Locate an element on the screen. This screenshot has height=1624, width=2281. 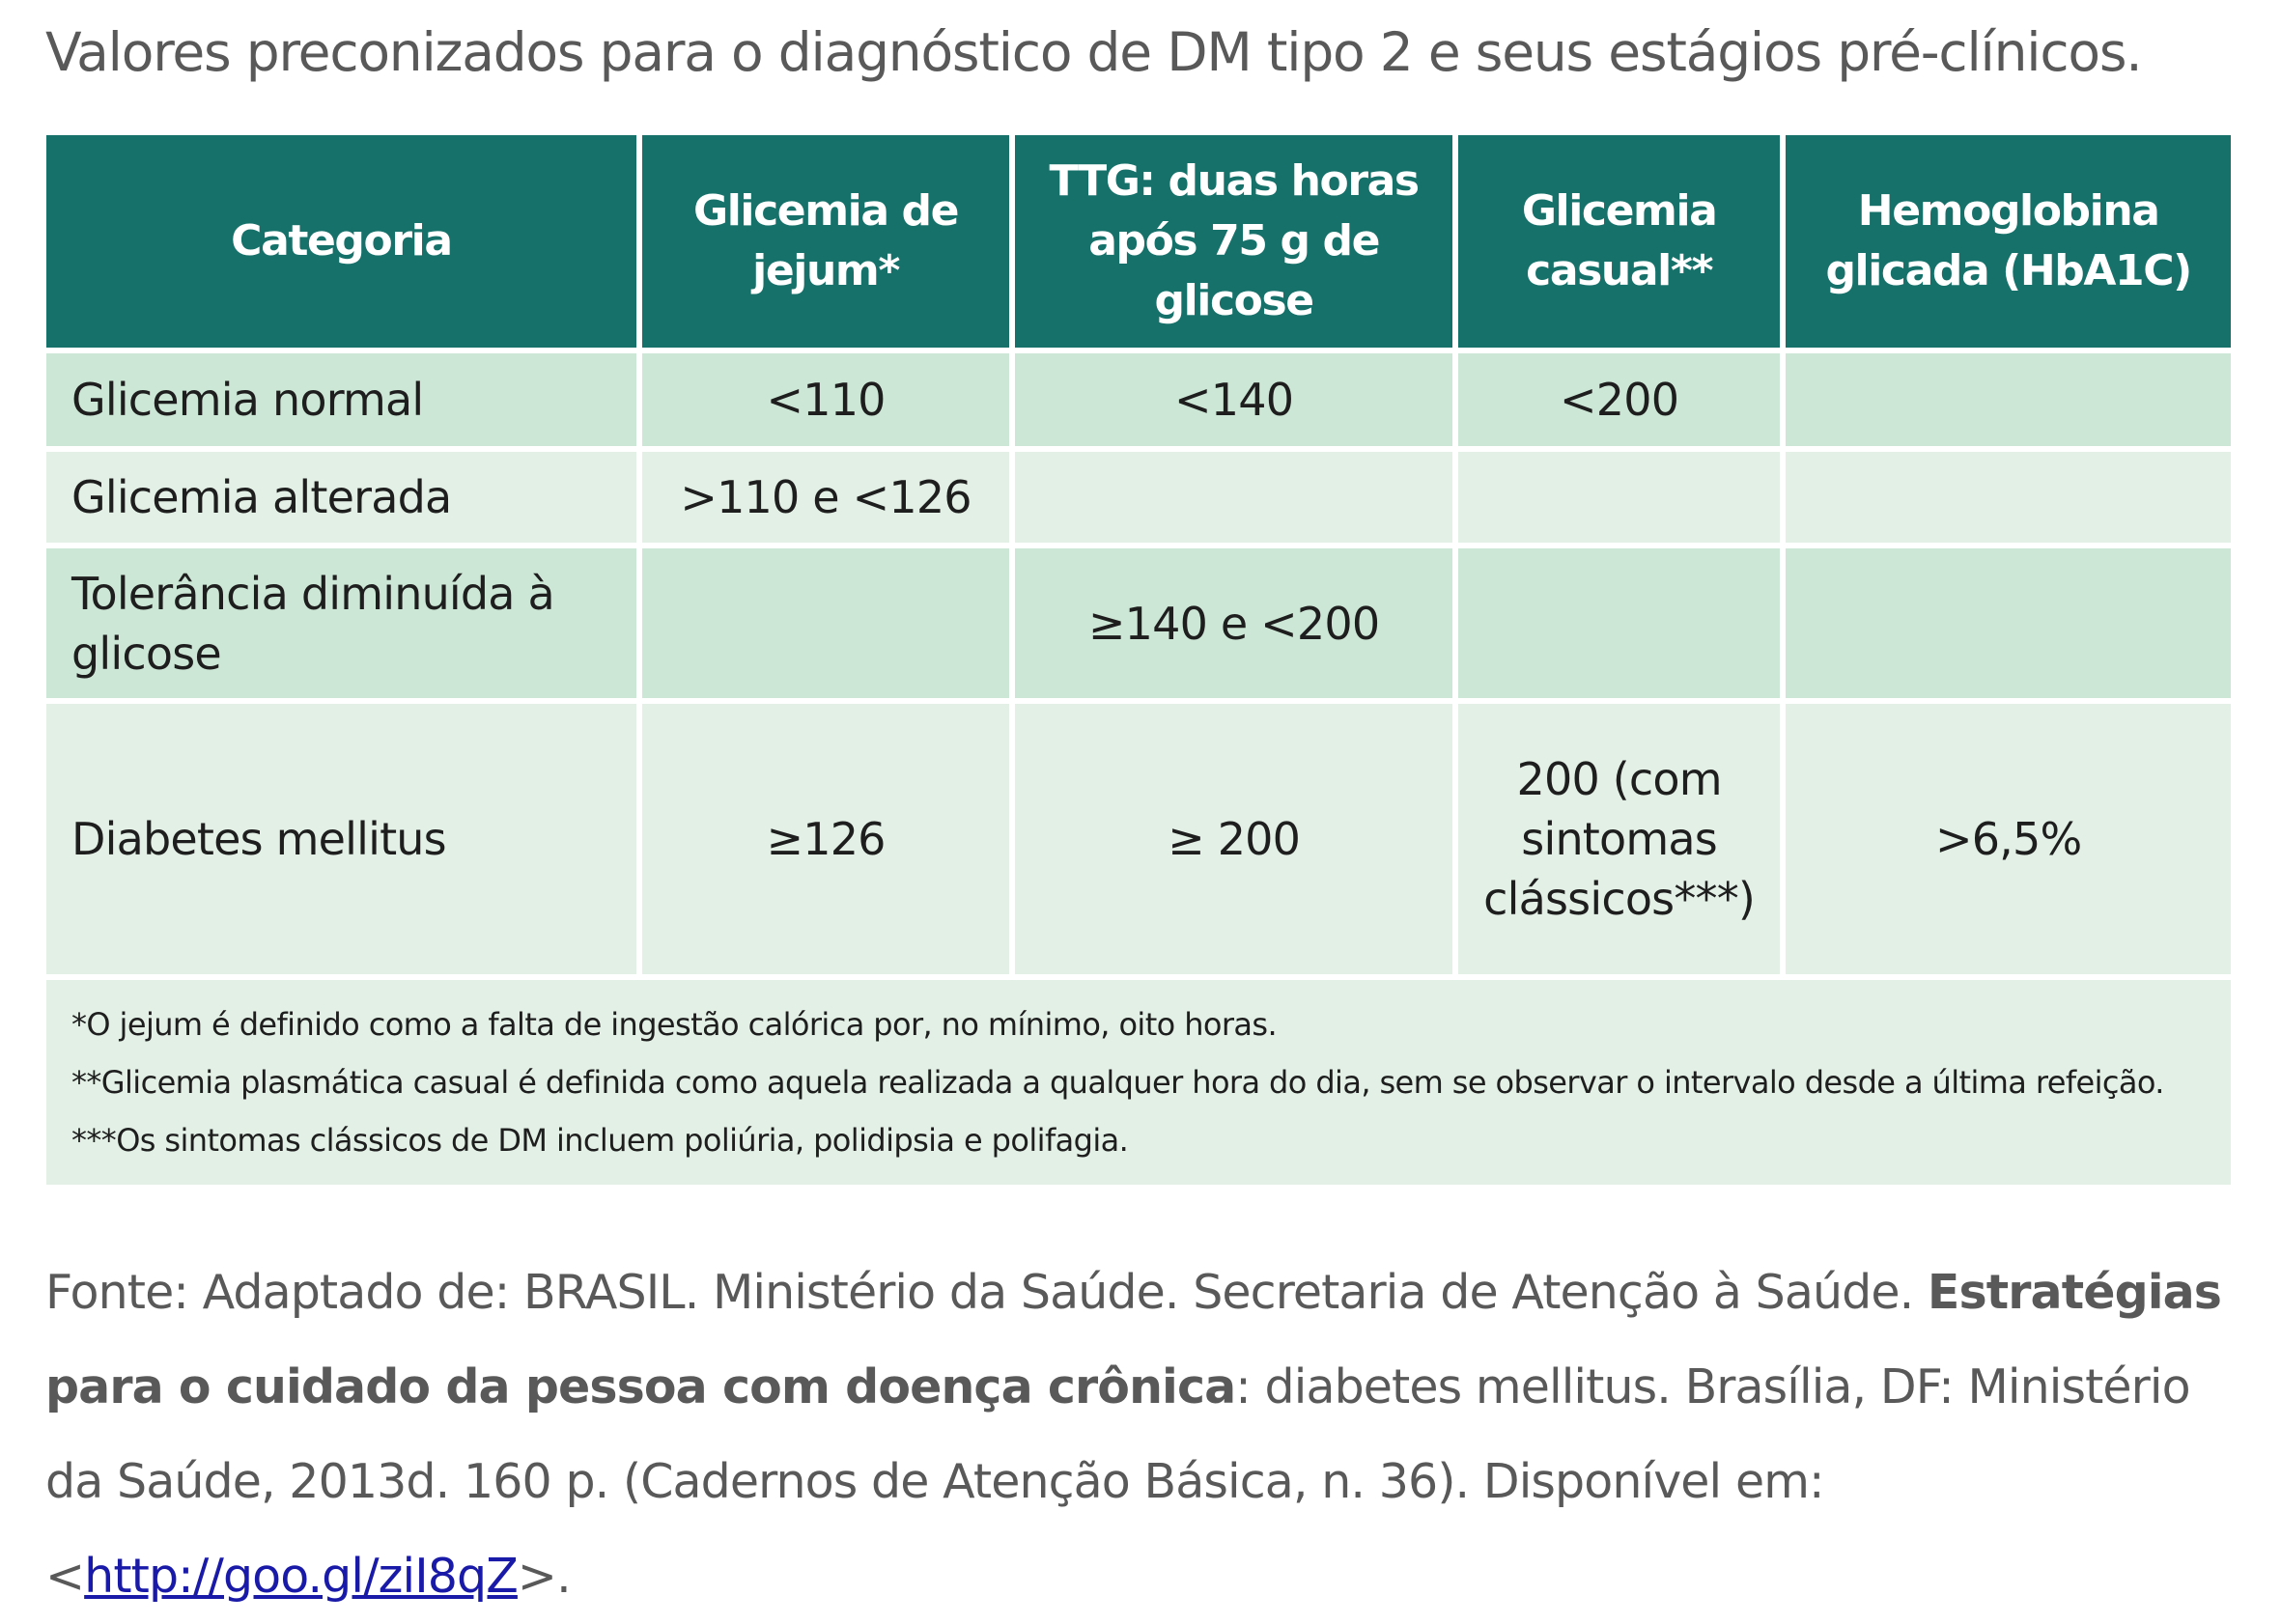
table-cell: >110 e <126 is located at coordinates (825, 498).